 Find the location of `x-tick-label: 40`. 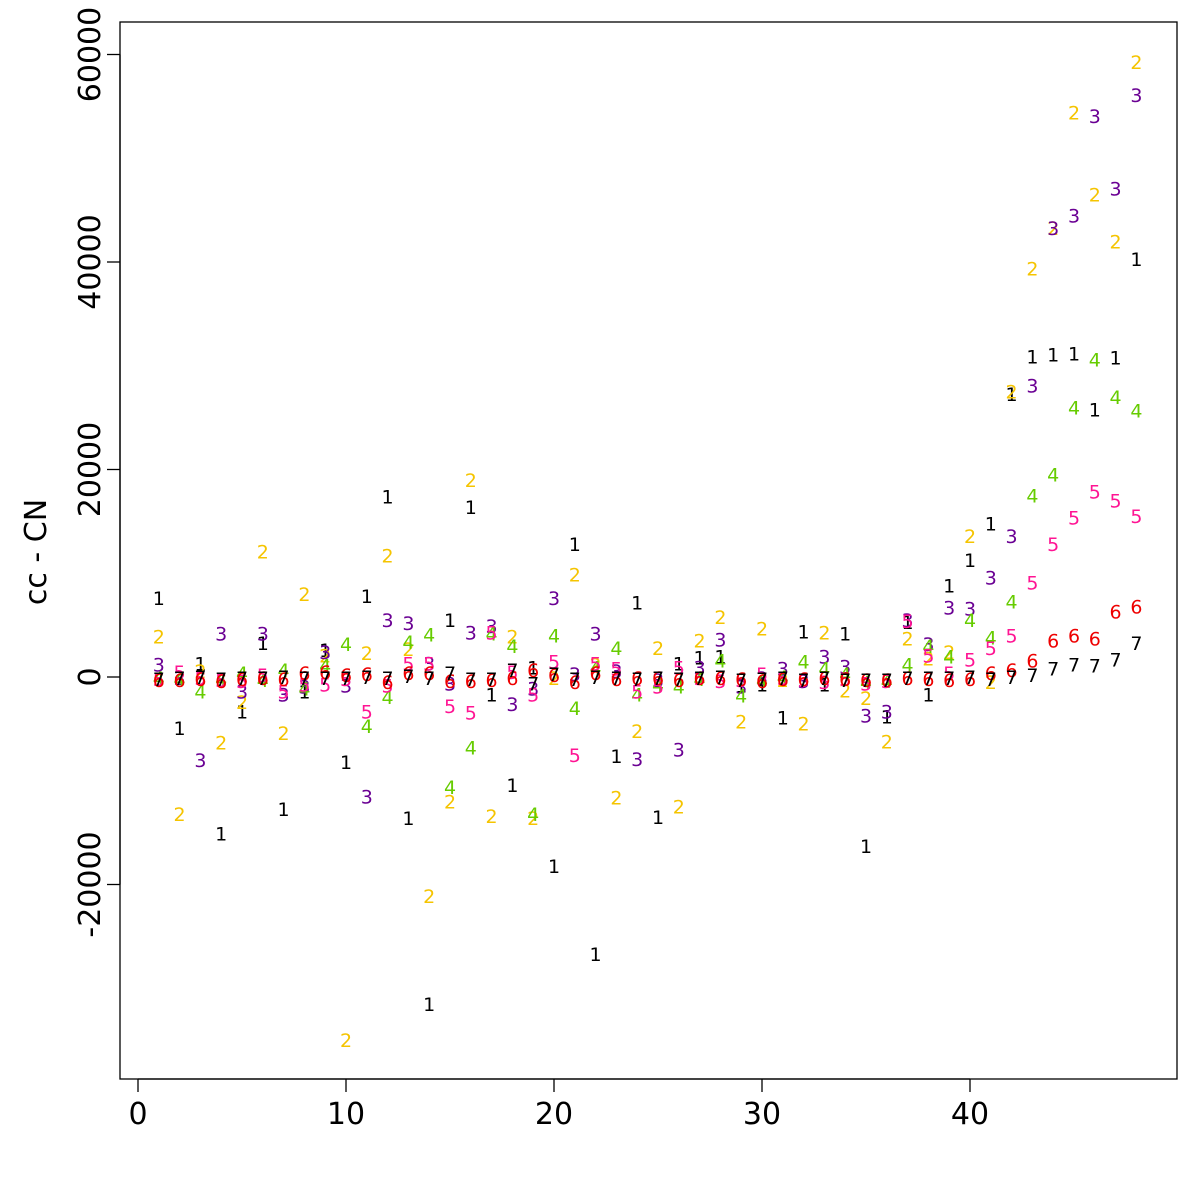

x-tick-label: 40 is located at coordinates (970, 1114).